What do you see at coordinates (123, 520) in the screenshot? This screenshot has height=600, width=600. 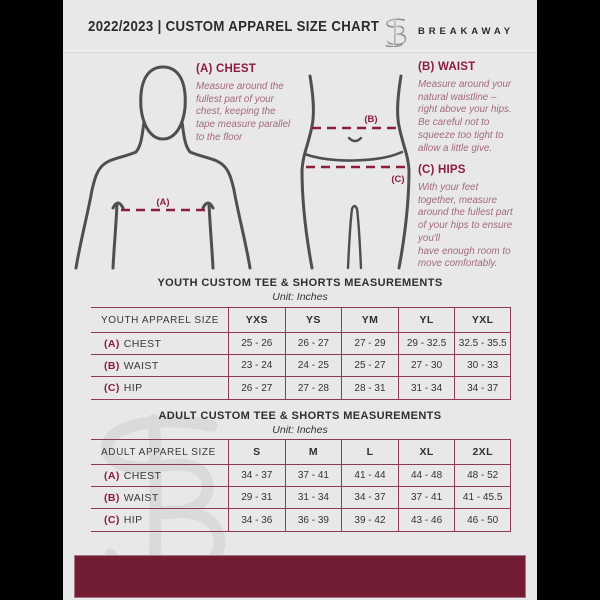 I see `adult-hip-row-label: (C) HIP` at bounding box center [123, 520].